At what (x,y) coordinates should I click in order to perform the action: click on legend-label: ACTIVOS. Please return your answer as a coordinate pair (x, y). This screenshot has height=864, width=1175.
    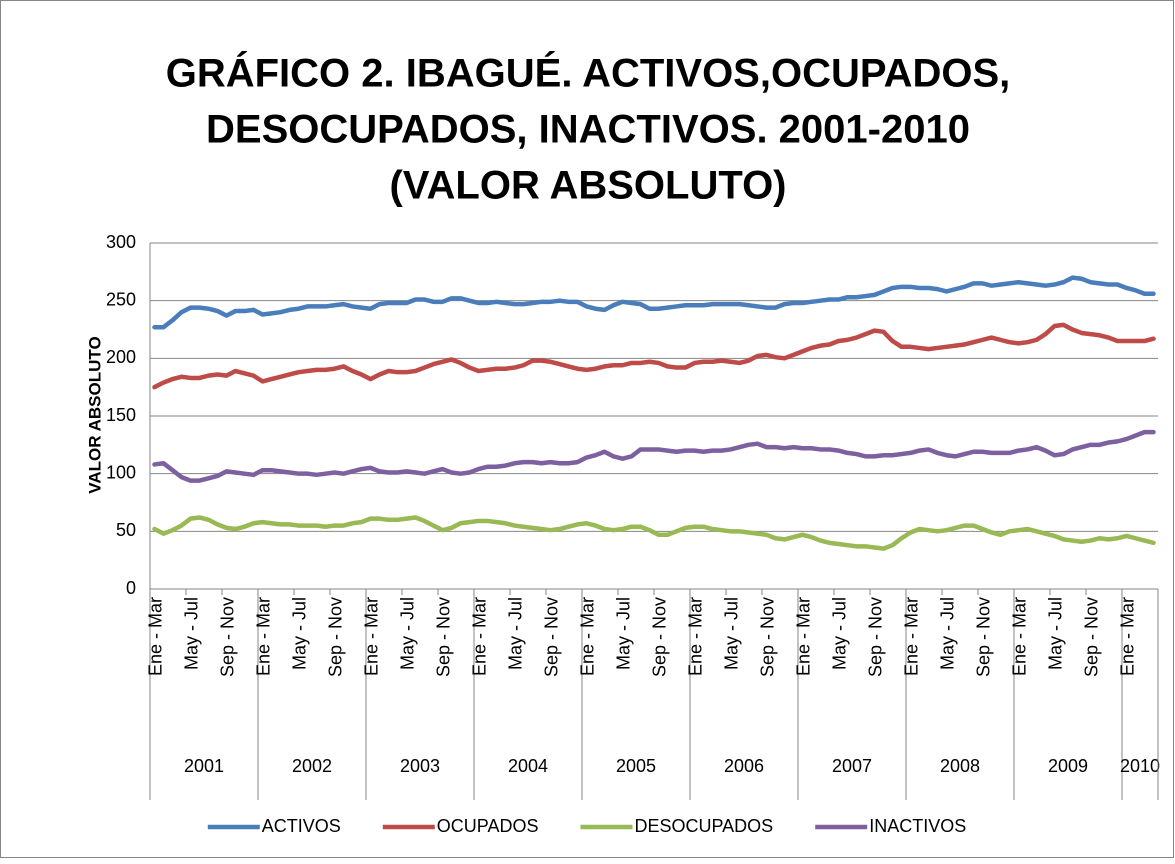
    Looking at the image, I should click on (301, 826).